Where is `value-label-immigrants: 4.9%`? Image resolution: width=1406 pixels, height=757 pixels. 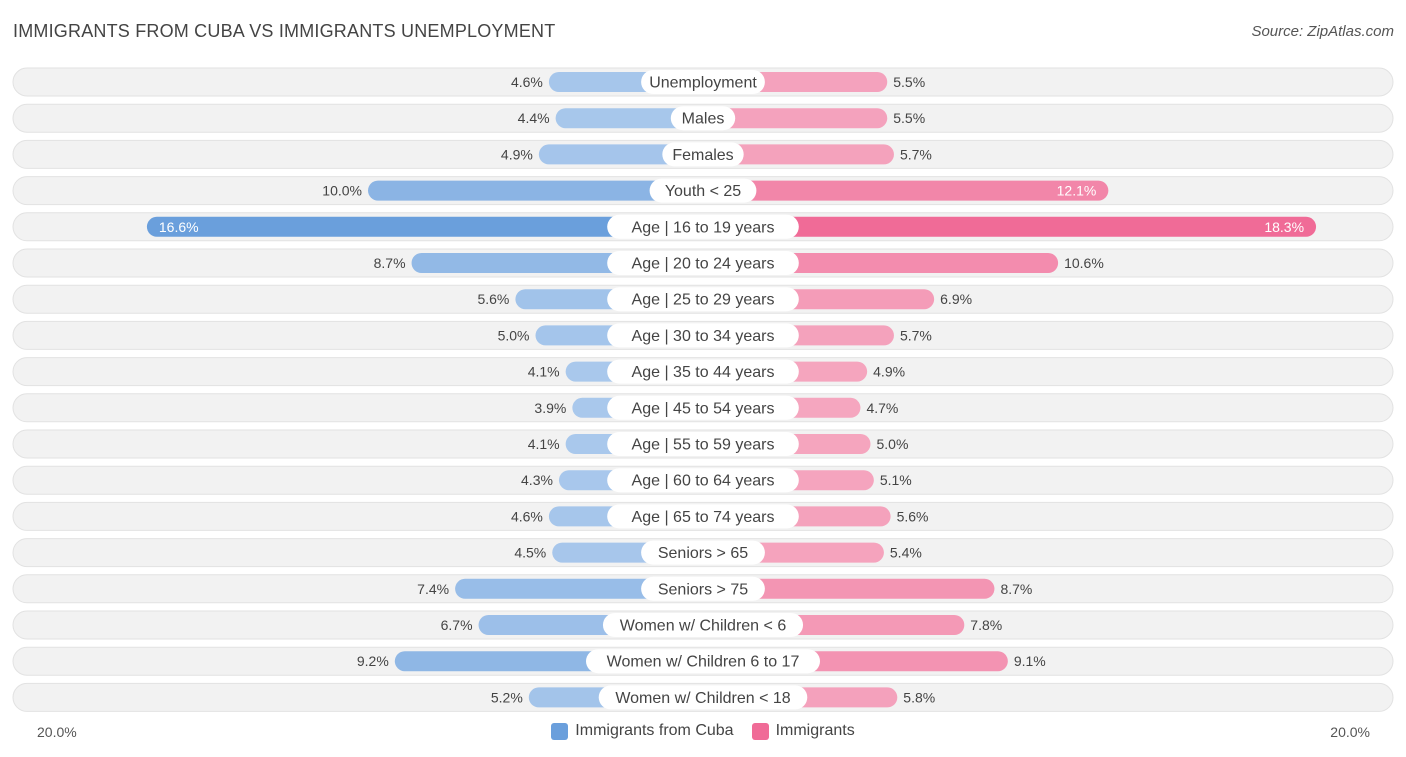 value-label-immigrants: 4.9% is located at coordinates (889, 372).